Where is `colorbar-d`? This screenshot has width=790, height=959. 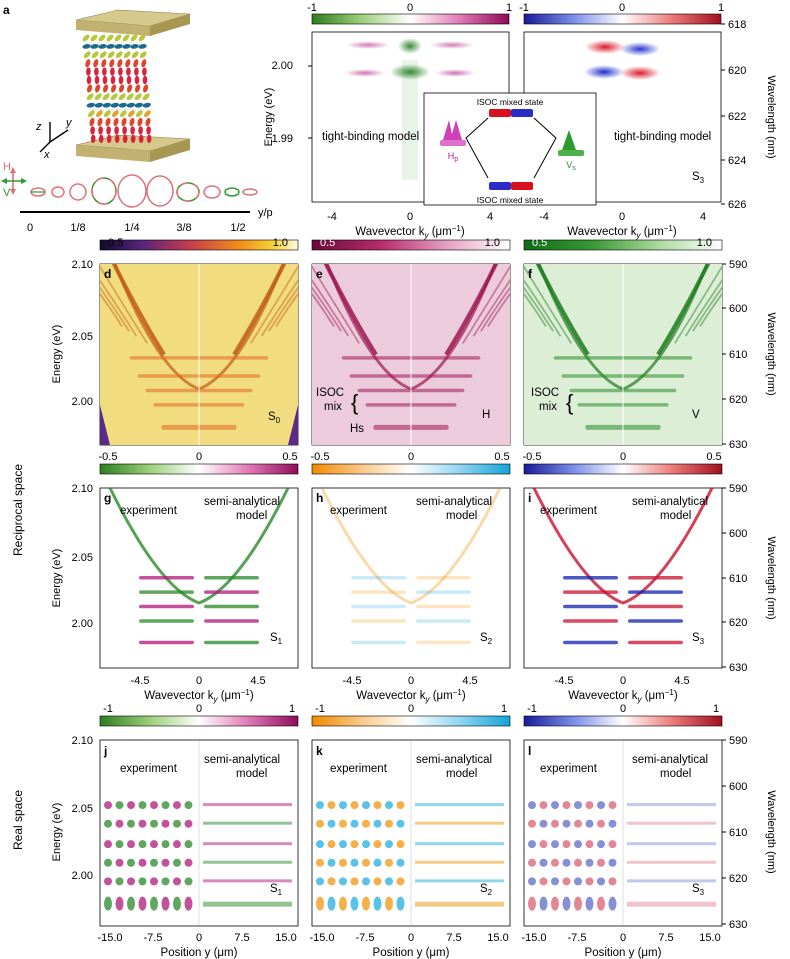
colorbar-d is located at coordinates (199, 245).